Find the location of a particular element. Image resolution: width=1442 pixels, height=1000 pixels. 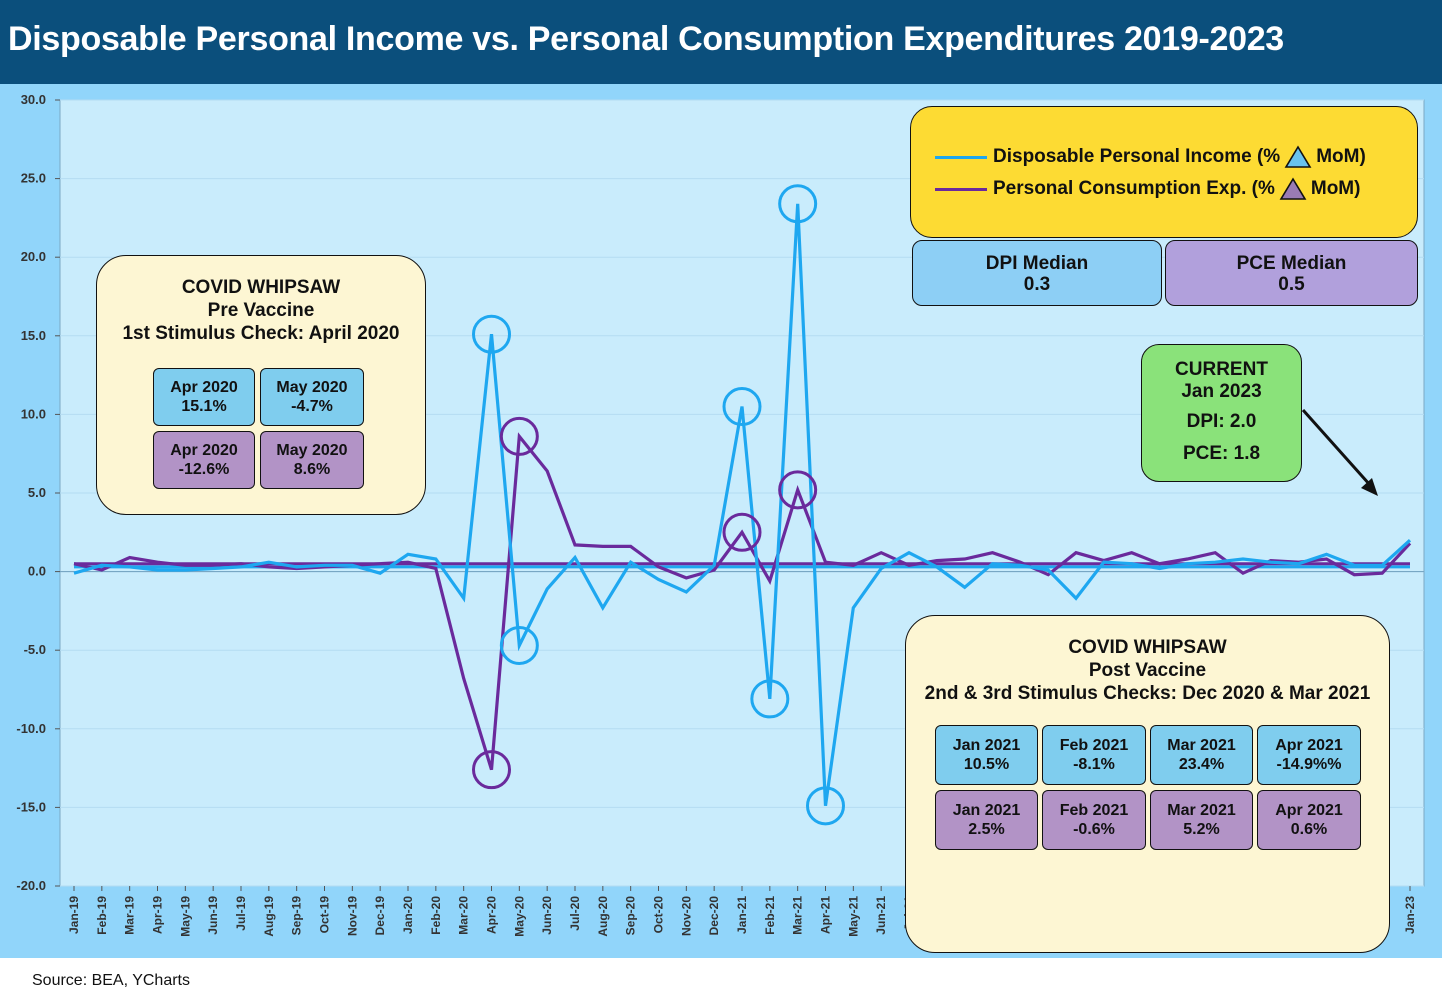

dpi-median-box: DPI Median 0.3 is located at coordinates (1037, 273).